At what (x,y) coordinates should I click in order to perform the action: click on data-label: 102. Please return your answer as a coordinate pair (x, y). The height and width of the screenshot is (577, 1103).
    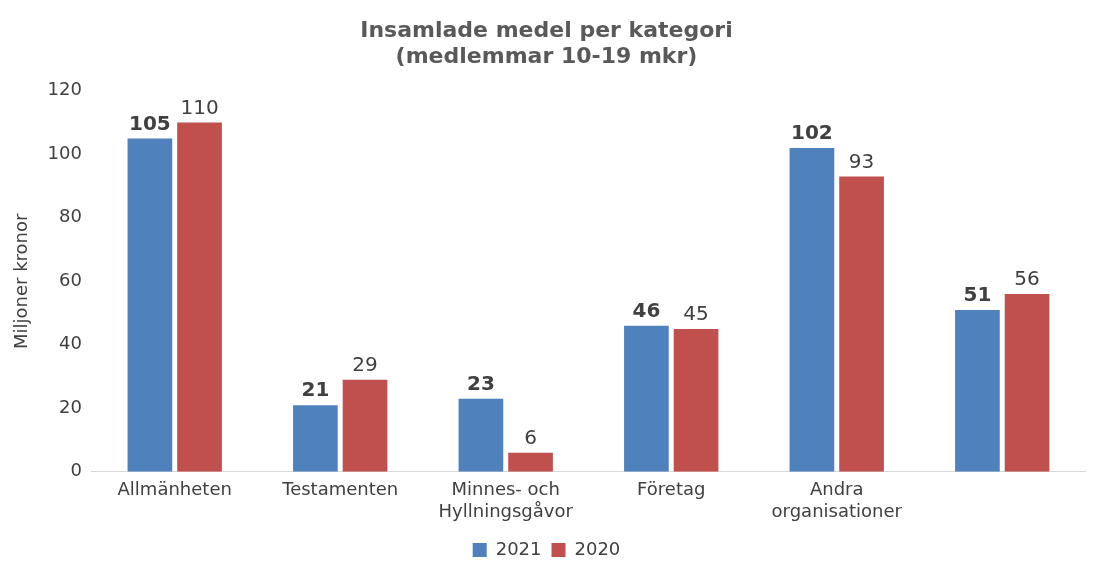
    Looking at the image, I should click on (812, 132).